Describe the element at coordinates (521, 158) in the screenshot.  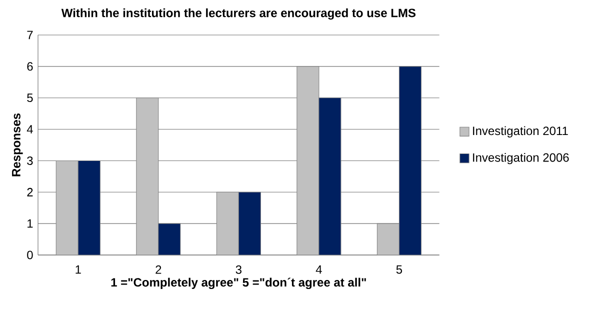
I see `legend-label: Investigation 2006` at that location.